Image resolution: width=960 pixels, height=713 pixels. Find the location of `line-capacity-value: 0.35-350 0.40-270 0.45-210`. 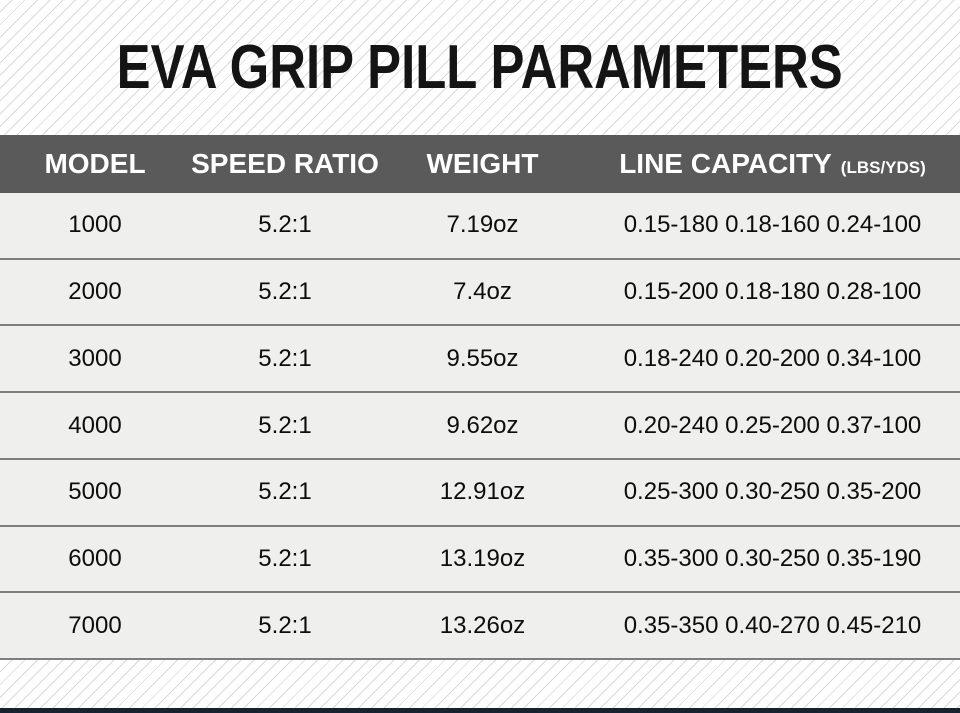

line-capacity-value: 0.35-350 0.40-270 0.45-210 is located at coordinates (772, 625).